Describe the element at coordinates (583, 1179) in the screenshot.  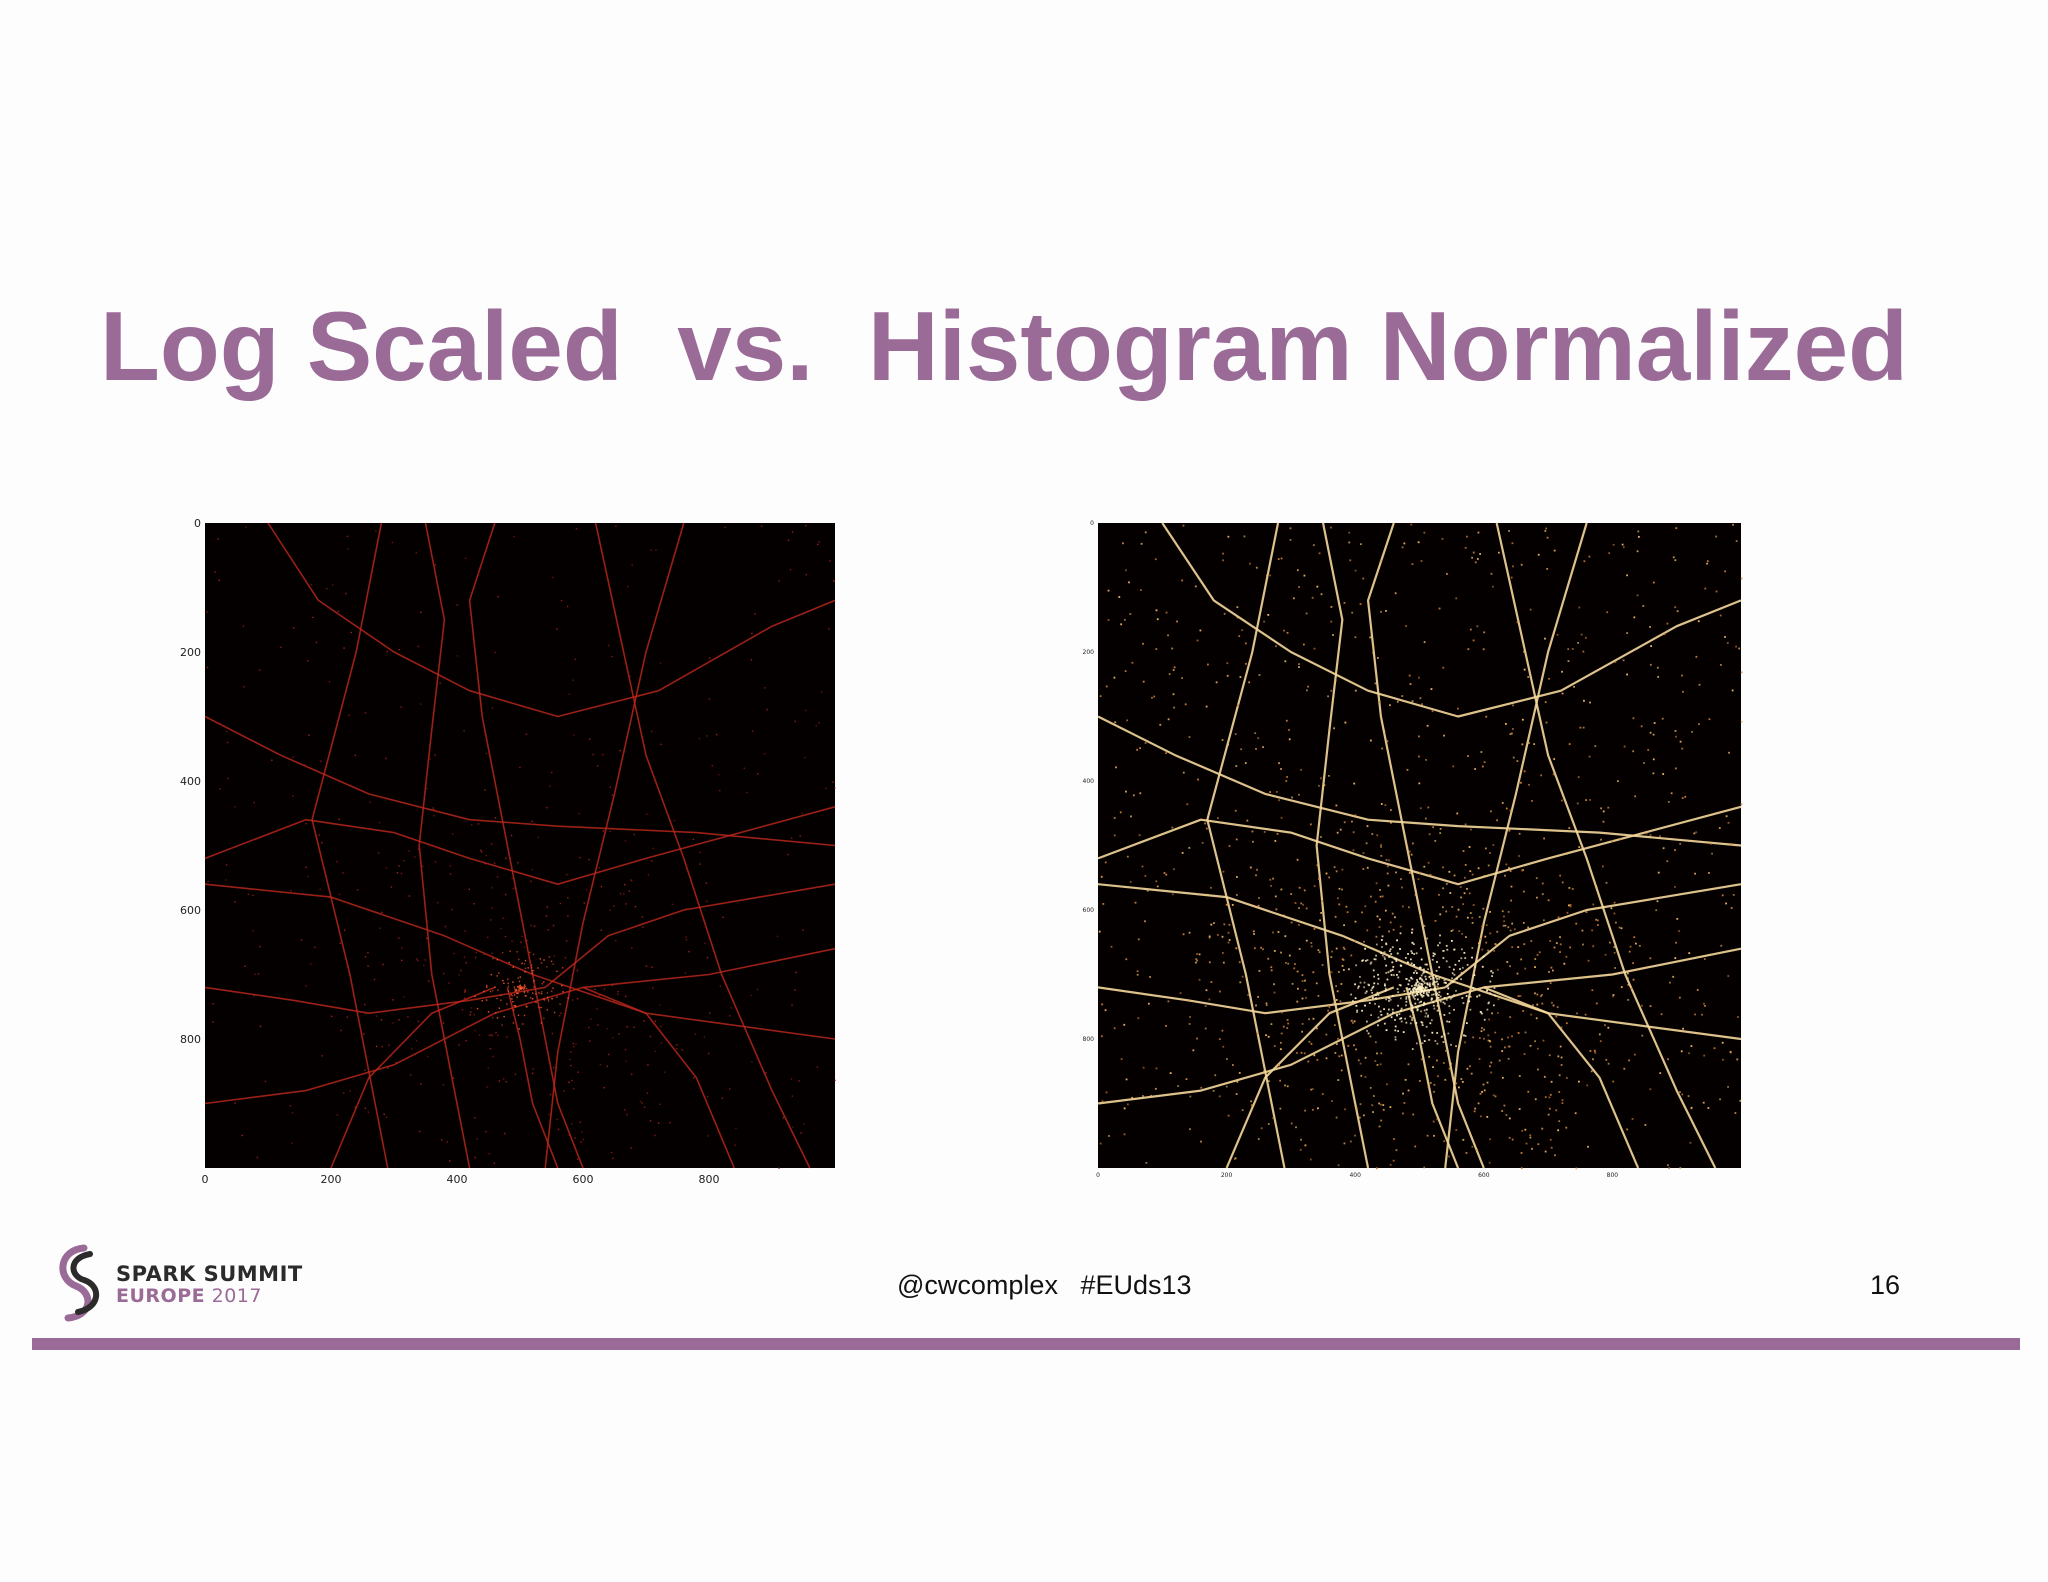
I see `x-tick-label: 600` at that location.